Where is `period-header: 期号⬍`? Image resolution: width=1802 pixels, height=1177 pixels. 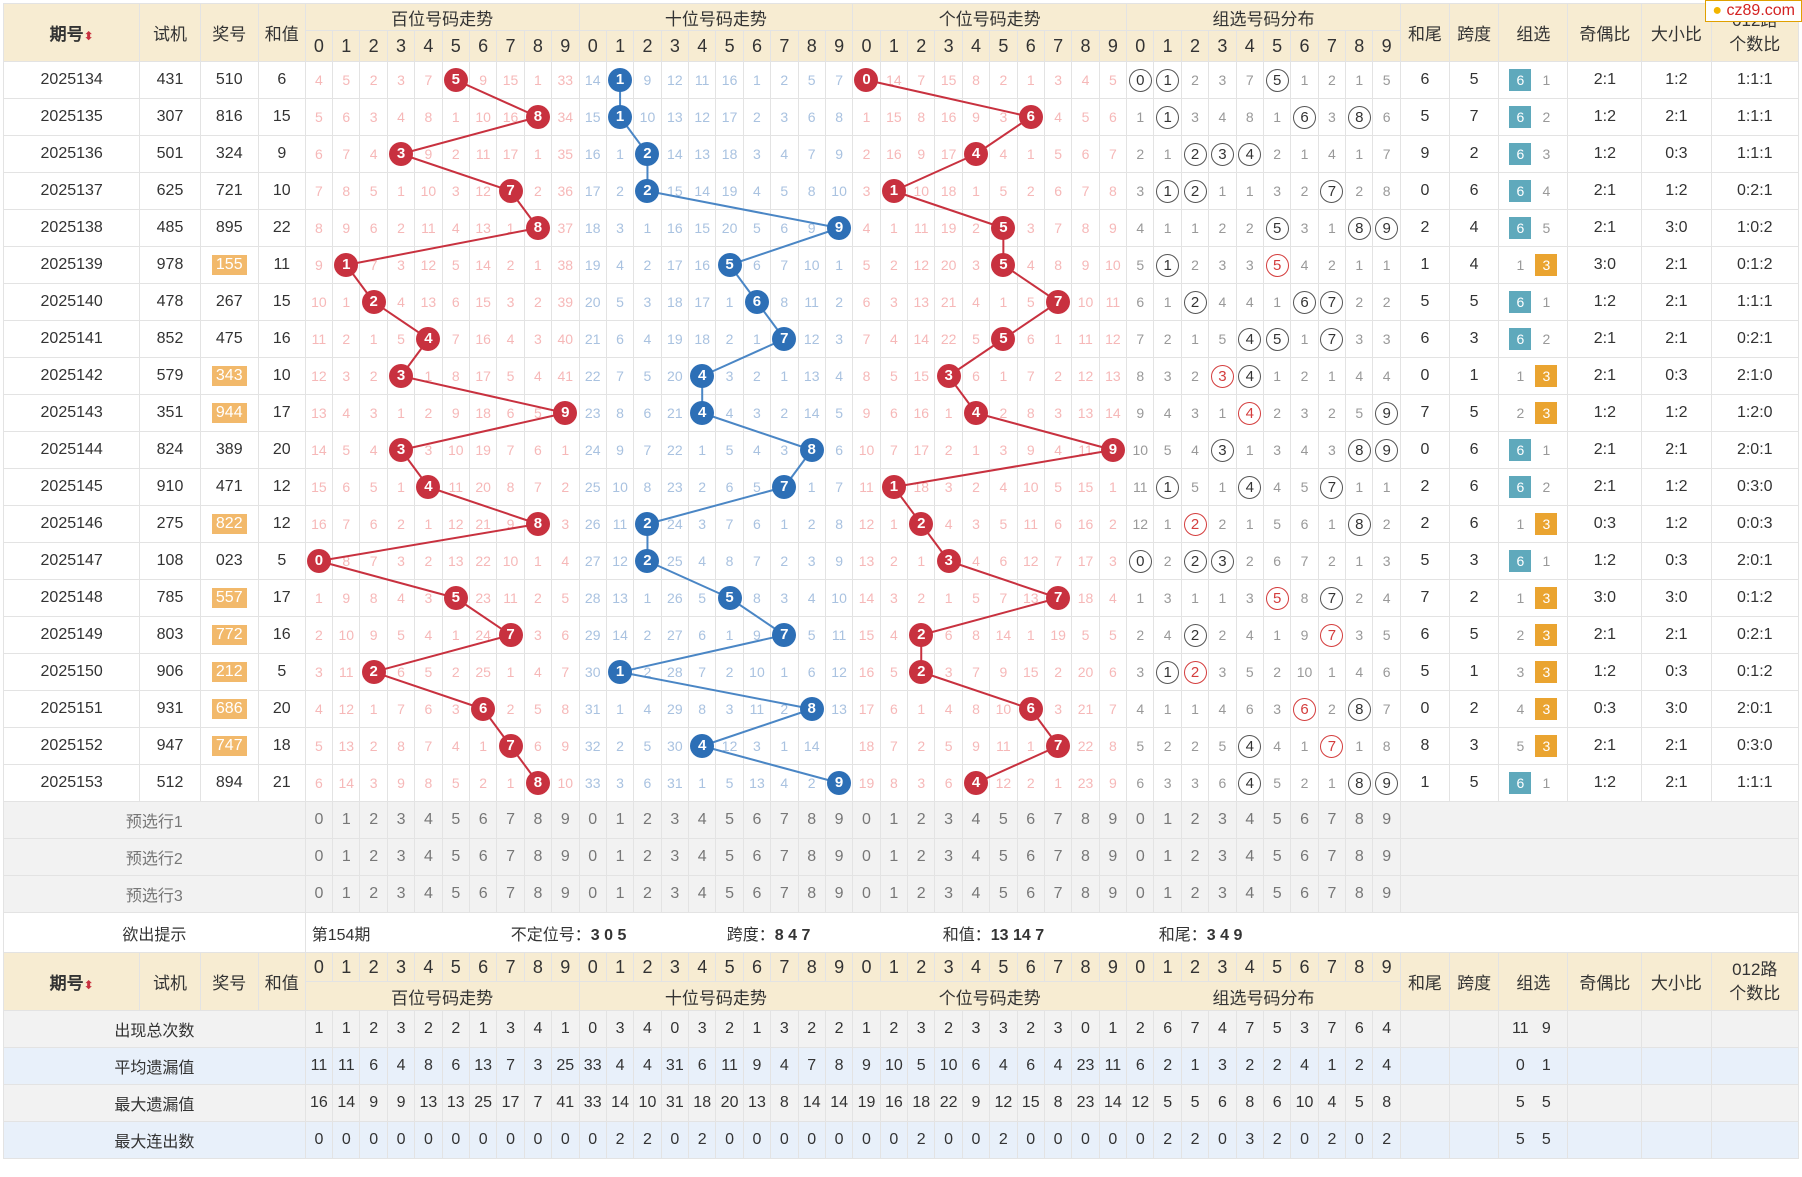 period-header: 期号⬍ is located at coordinates (71, 32).